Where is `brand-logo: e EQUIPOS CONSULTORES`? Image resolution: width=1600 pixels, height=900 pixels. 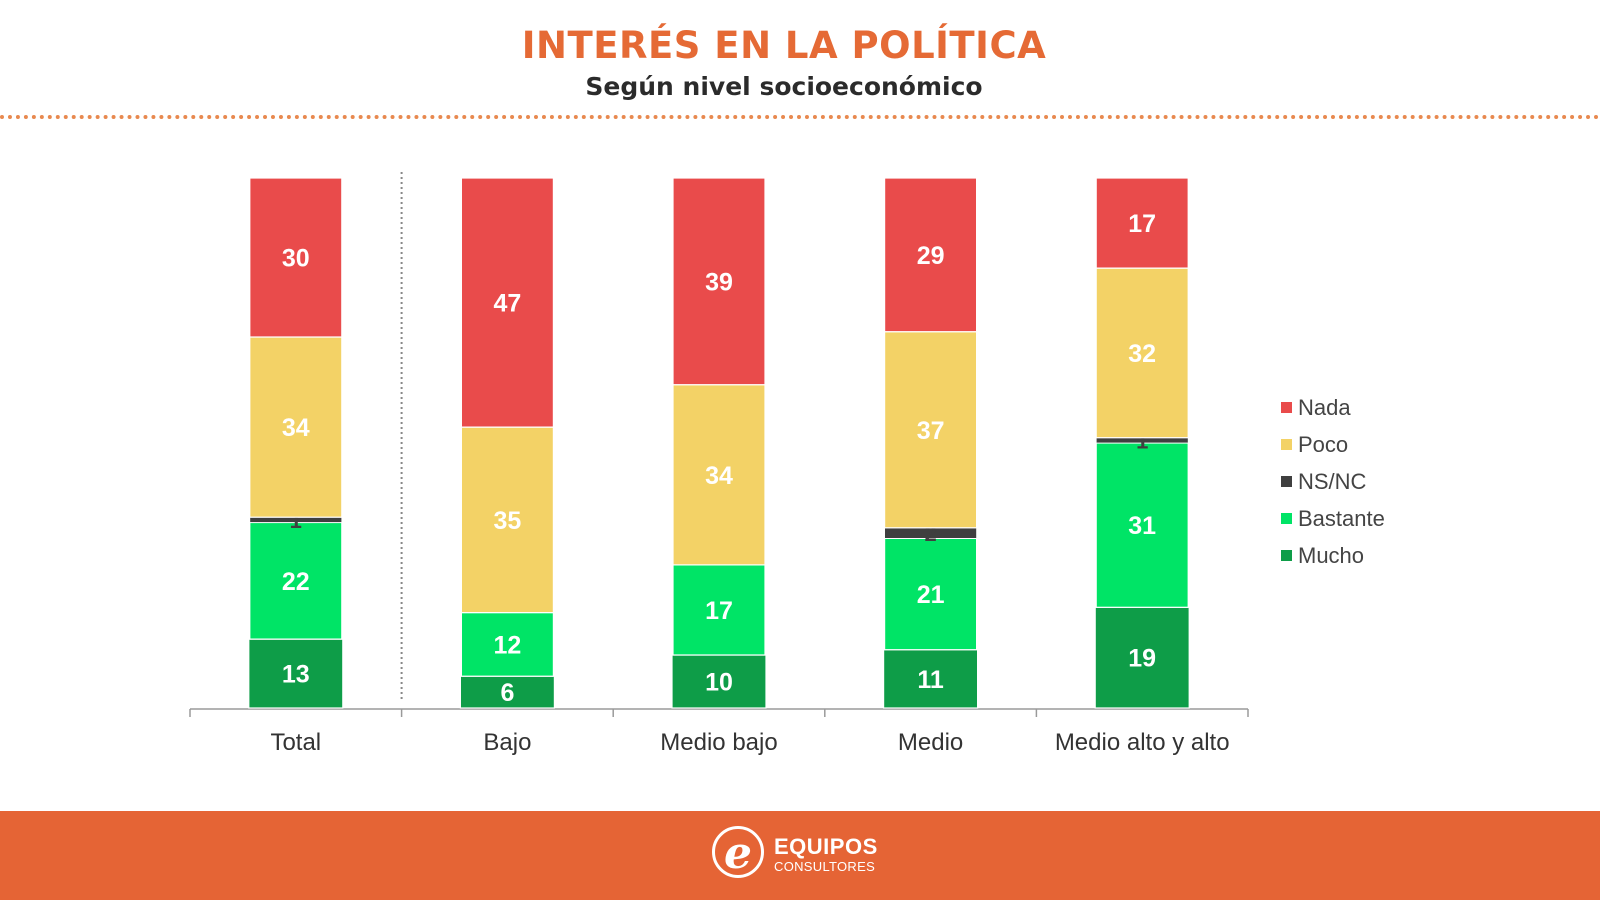 brand-logo: e EQUIPOS CONSULTORES is located at coordinates (797, 856).